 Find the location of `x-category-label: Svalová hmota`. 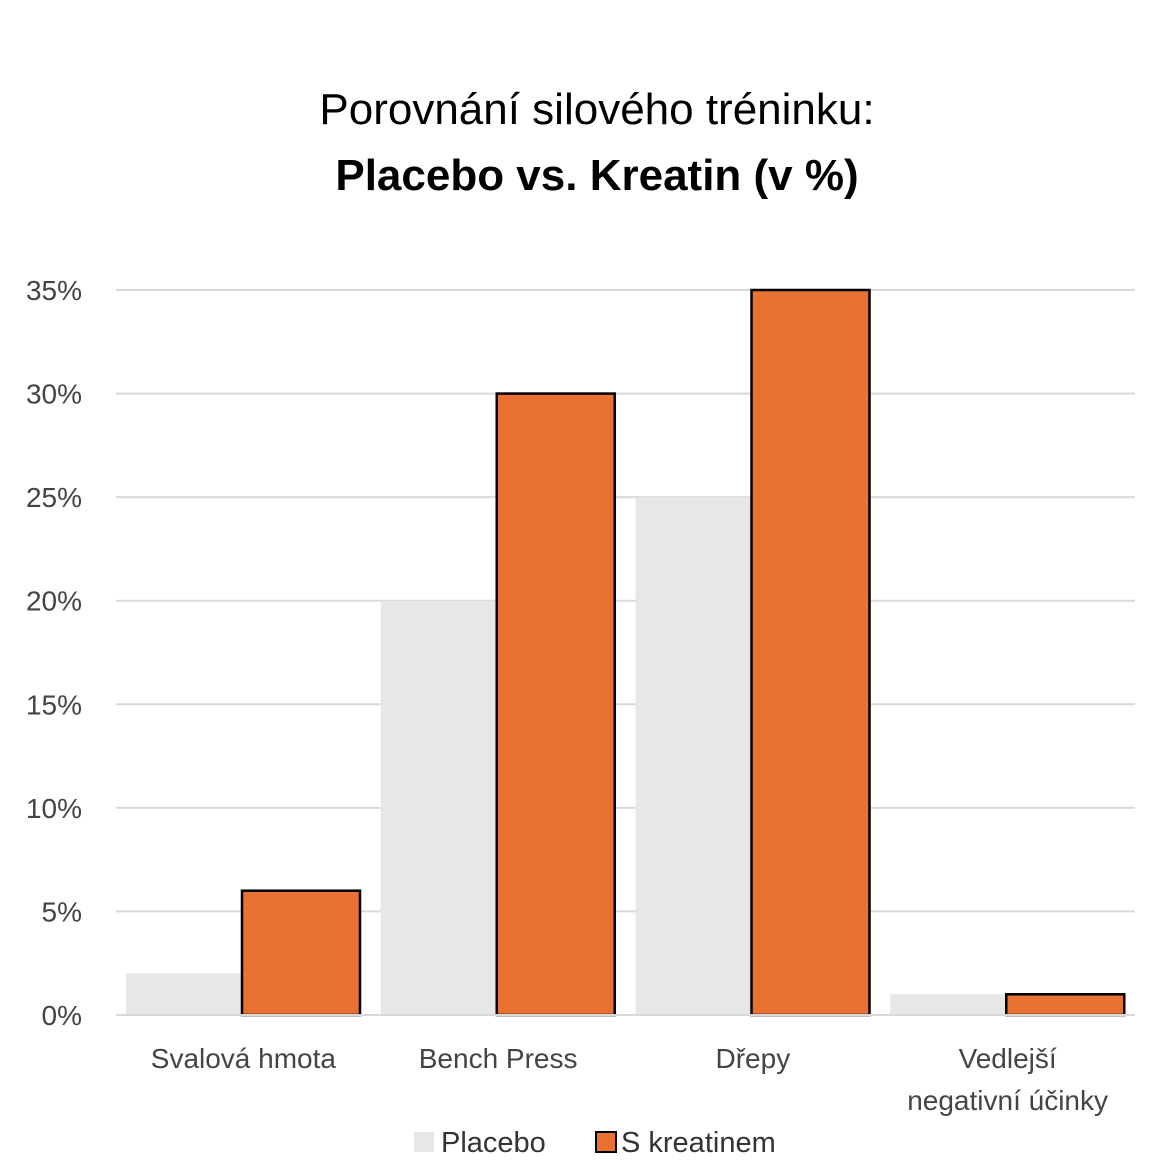

x-category-label: Svalová hmota is located at coordinates (244, 1058).